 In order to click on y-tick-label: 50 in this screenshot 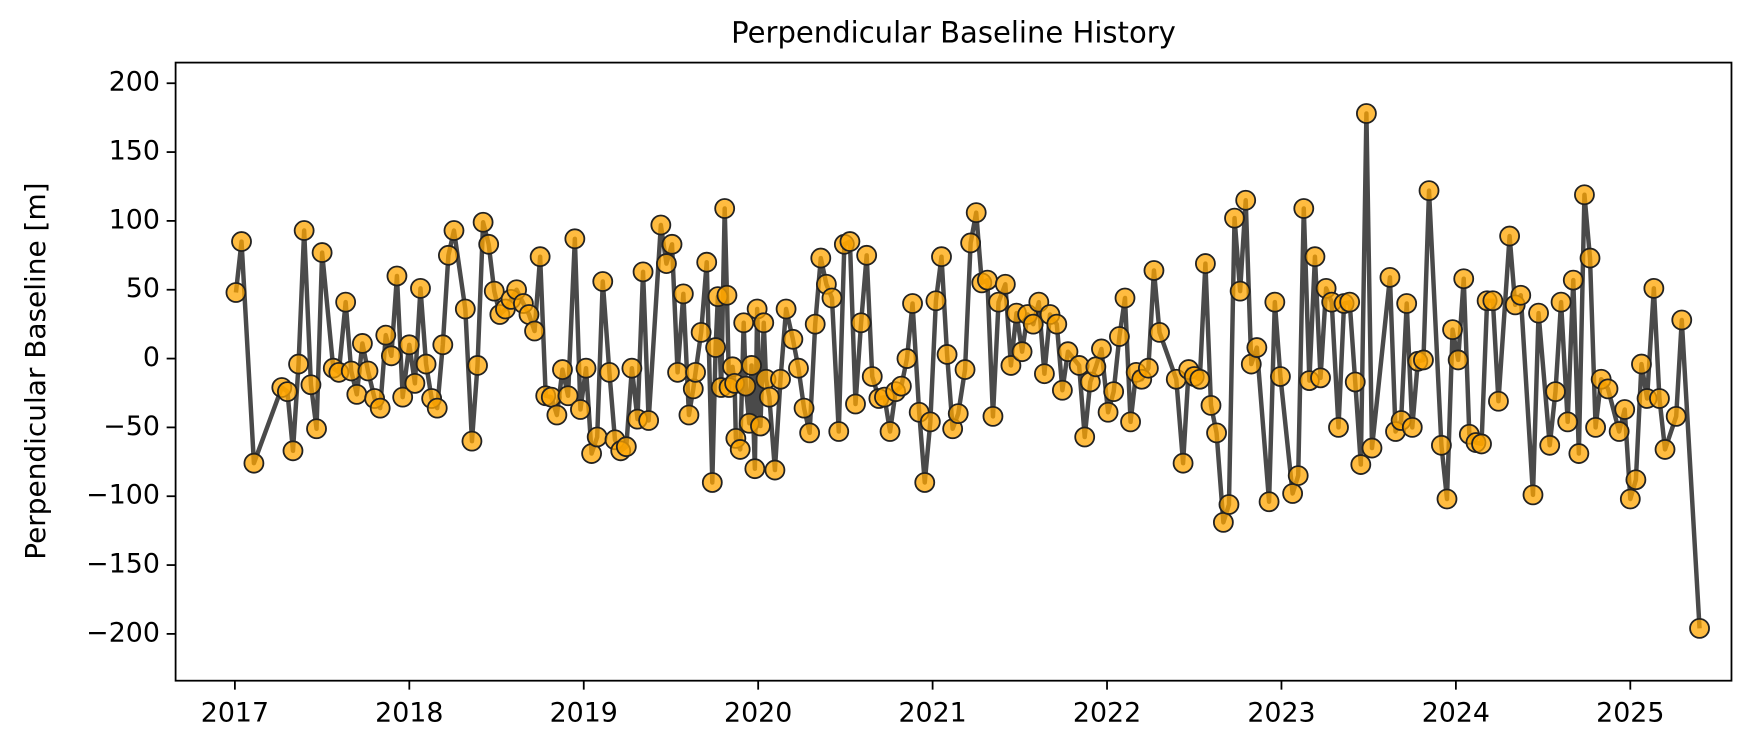, I will do `click(143, 288)`.